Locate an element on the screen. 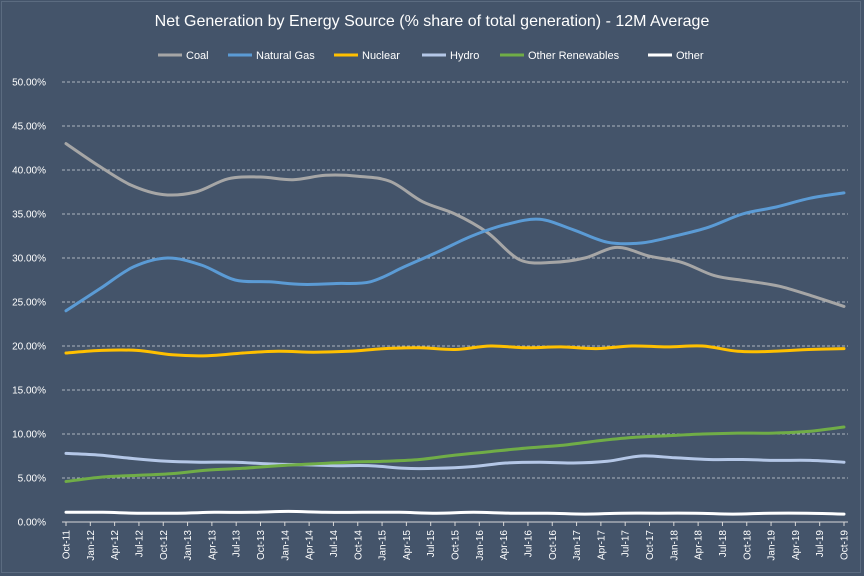 The height and width of the screenshot is (576, 864). y-tick-label: 50.00% is located at coordinates (29, 83).